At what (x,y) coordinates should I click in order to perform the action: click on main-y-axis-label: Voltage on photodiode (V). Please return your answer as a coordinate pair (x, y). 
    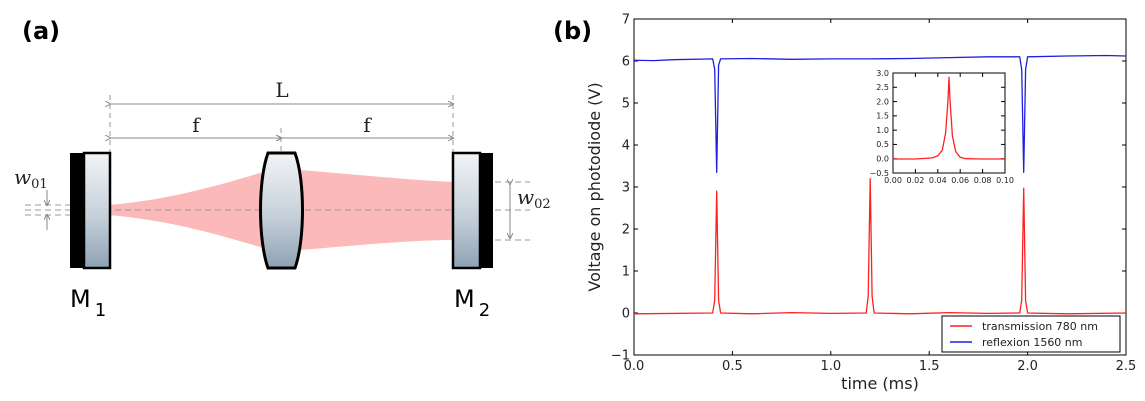
    Looking at the image, I should click on (594, 186).